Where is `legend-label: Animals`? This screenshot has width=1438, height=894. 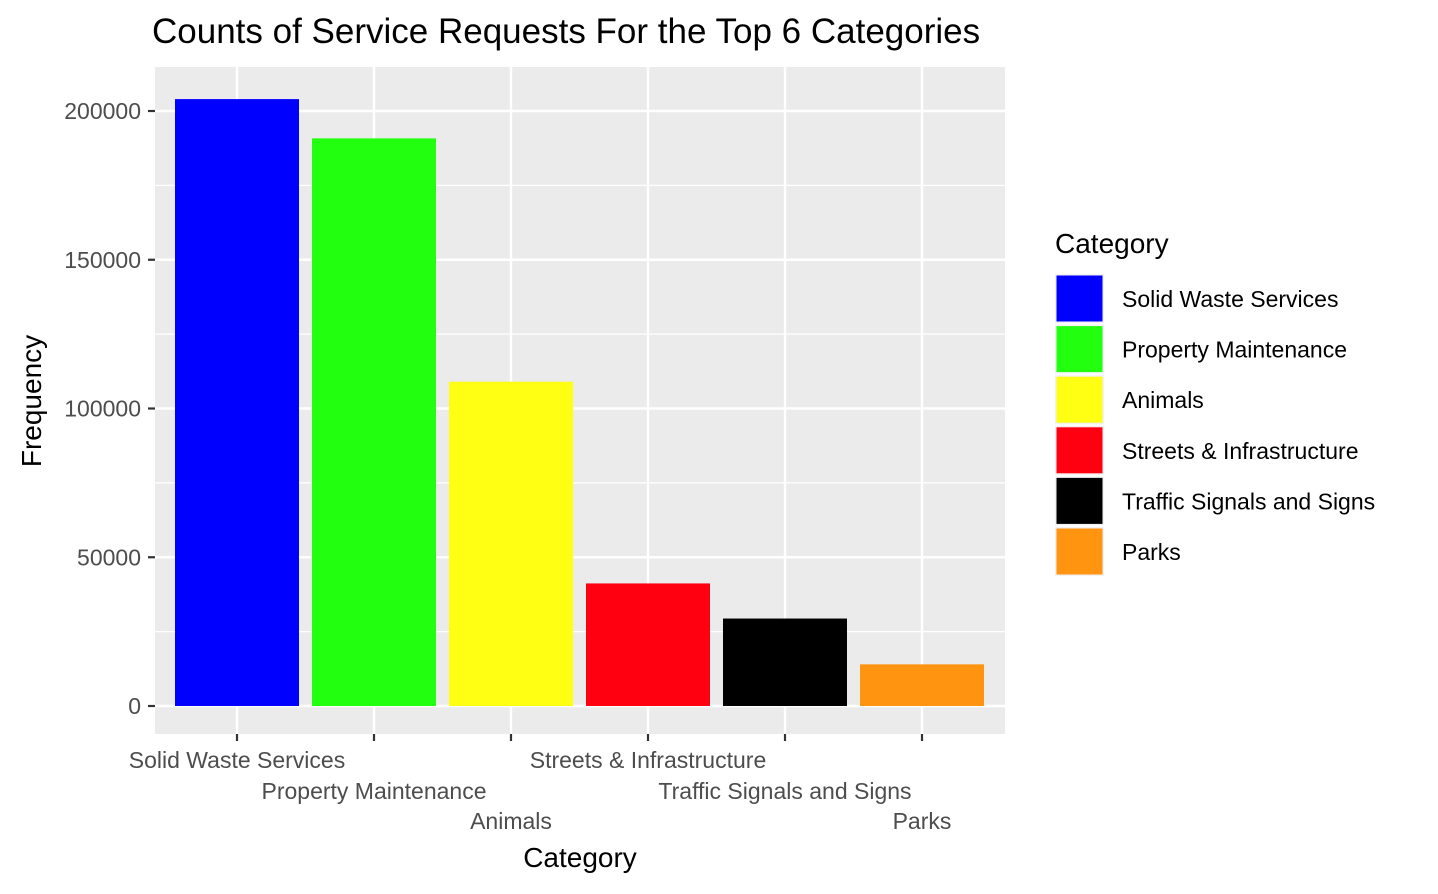
legend-label: Animals is located at coordinates (1163, 400).